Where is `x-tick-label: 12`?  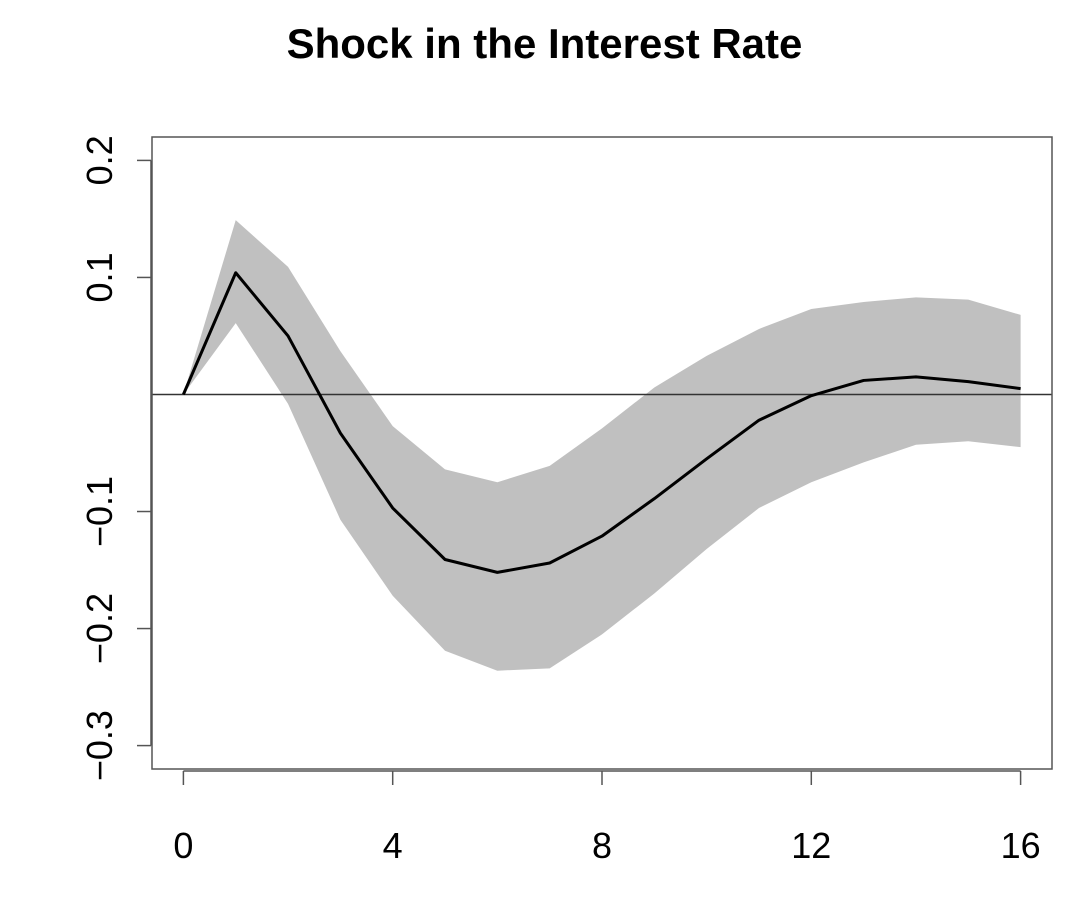 x-tick-label: 12 is located at coordinates (811, 845).